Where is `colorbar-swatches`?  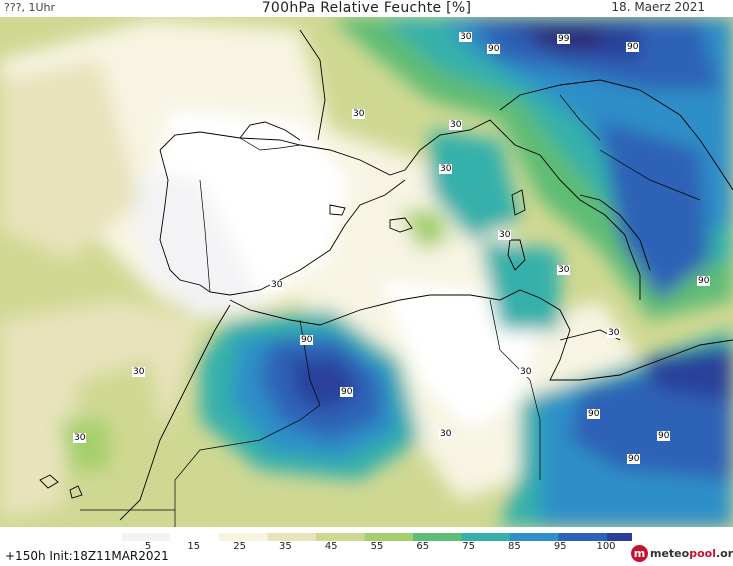 colorbar-swatches is located at coordinates (399, 537).